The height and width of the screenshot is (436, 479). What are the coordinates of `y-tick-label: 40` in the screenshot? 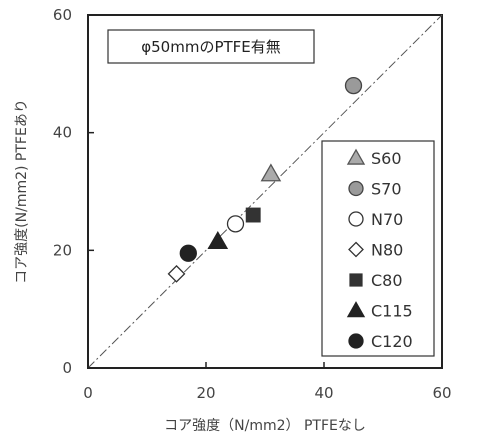 It's located at (62, 133).